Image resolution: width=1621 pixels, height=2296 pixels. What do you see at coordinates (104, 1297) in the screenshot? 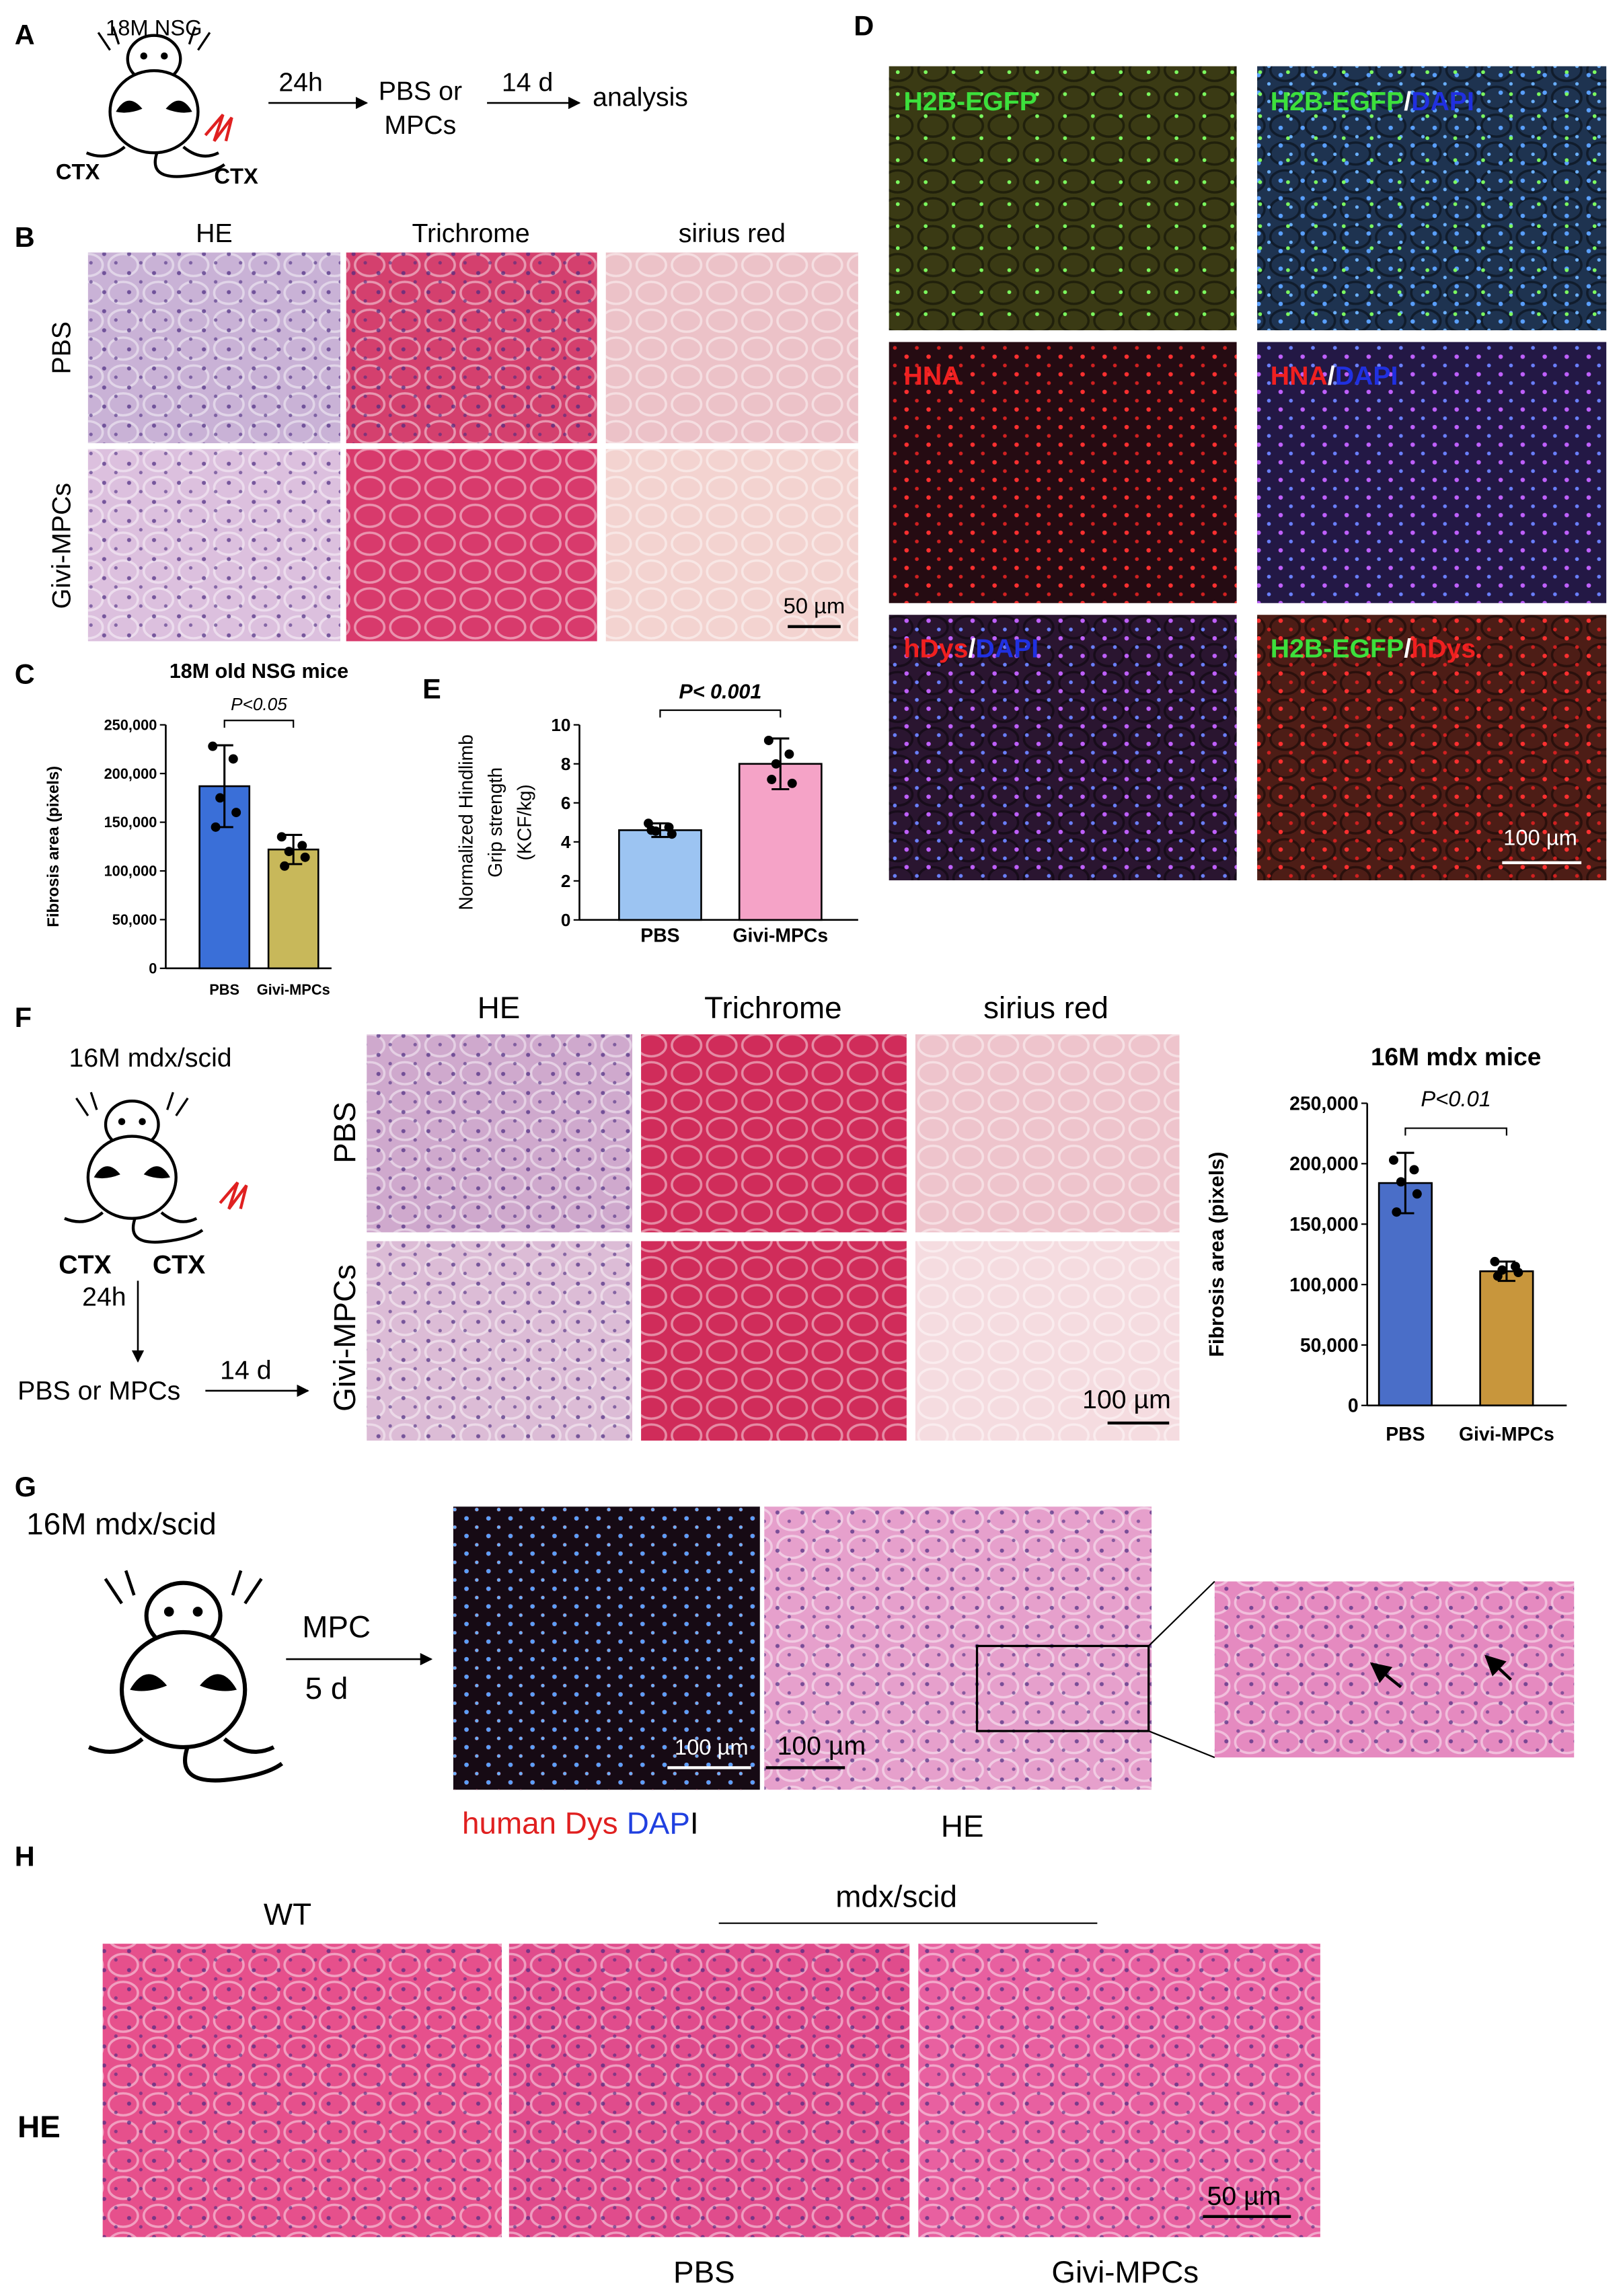
I see `time-label: 24h` at bounding box center [104, 1297].